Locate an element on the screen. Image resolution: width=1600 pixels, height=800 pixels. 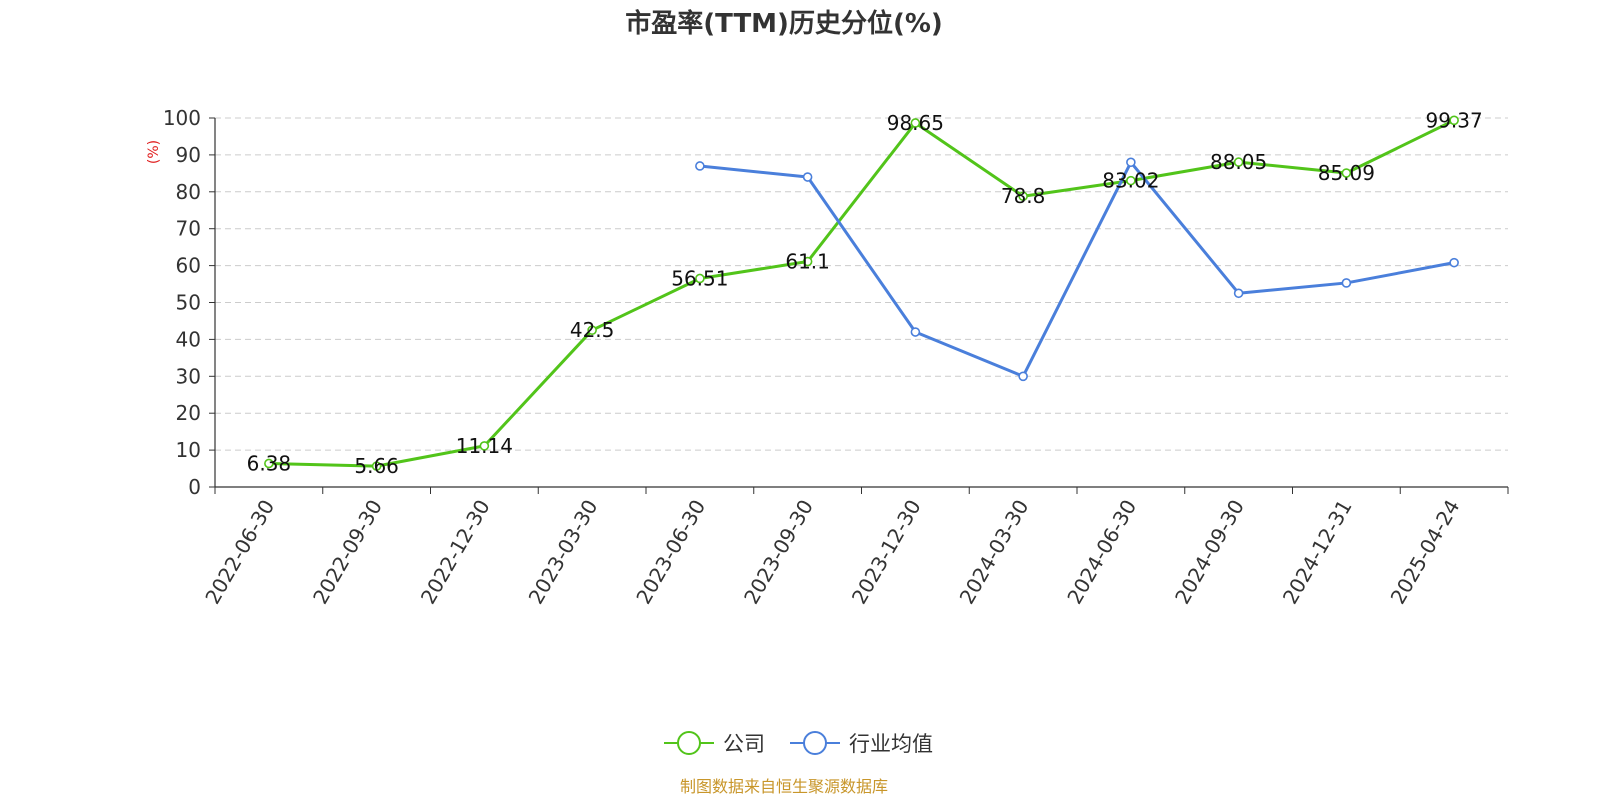
data-label: 78.8 is located at coordinates (1023, 196).